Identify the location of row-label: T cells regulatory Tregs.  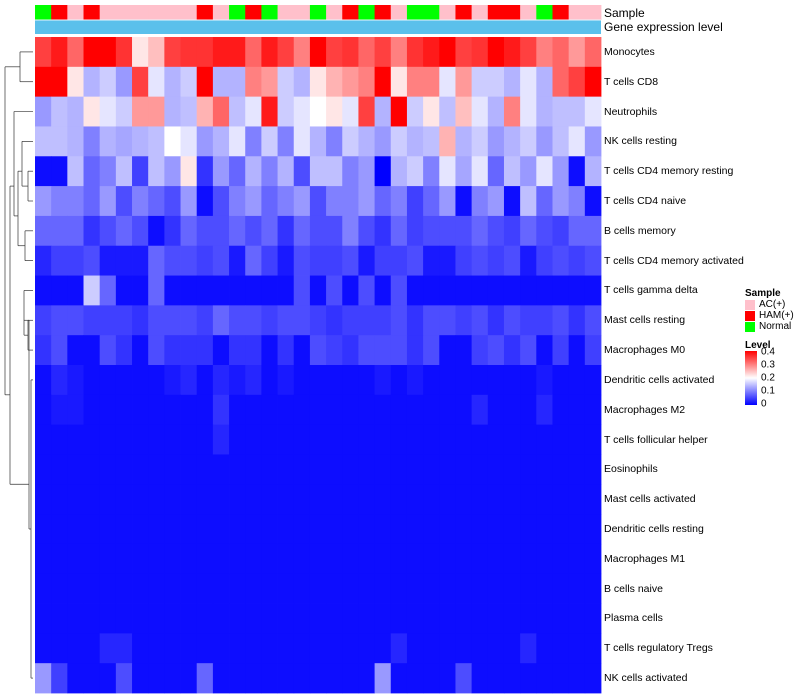
(658, 648).